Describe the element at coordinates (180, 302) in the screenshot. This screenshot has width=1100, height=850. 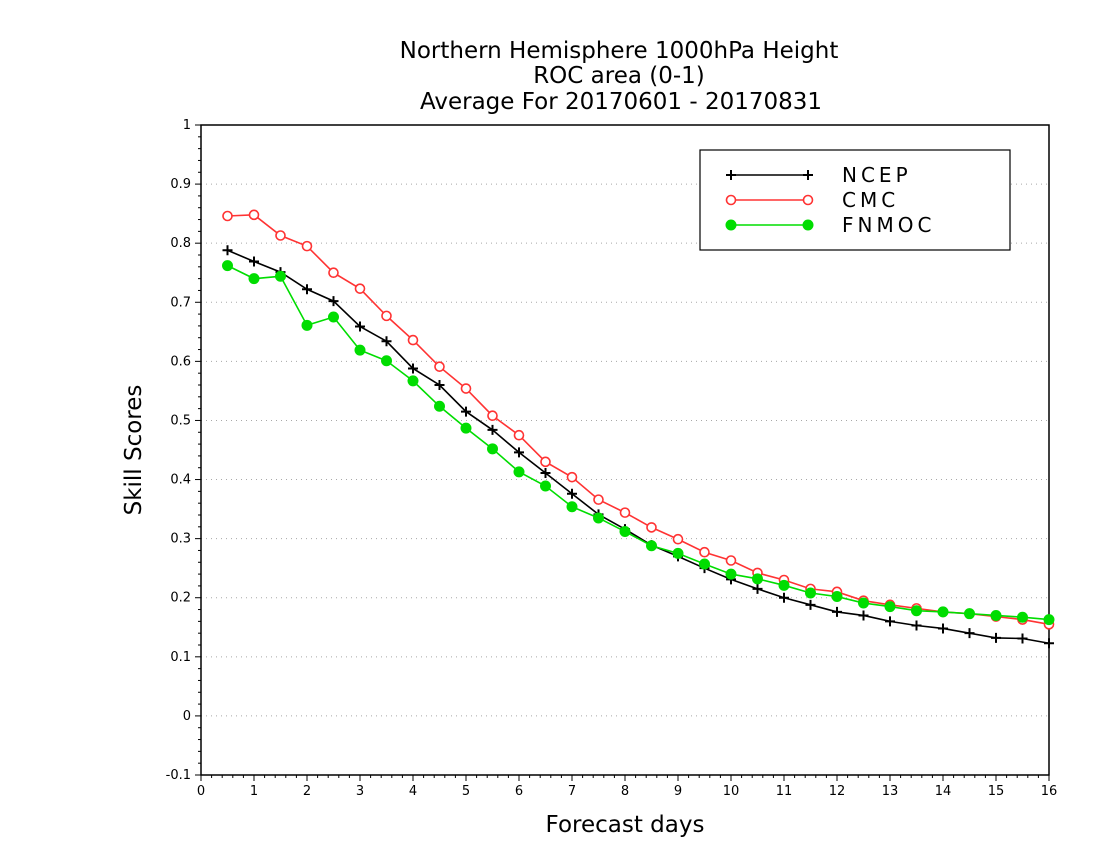
I see `y-tick-label: 0.7` at that location.